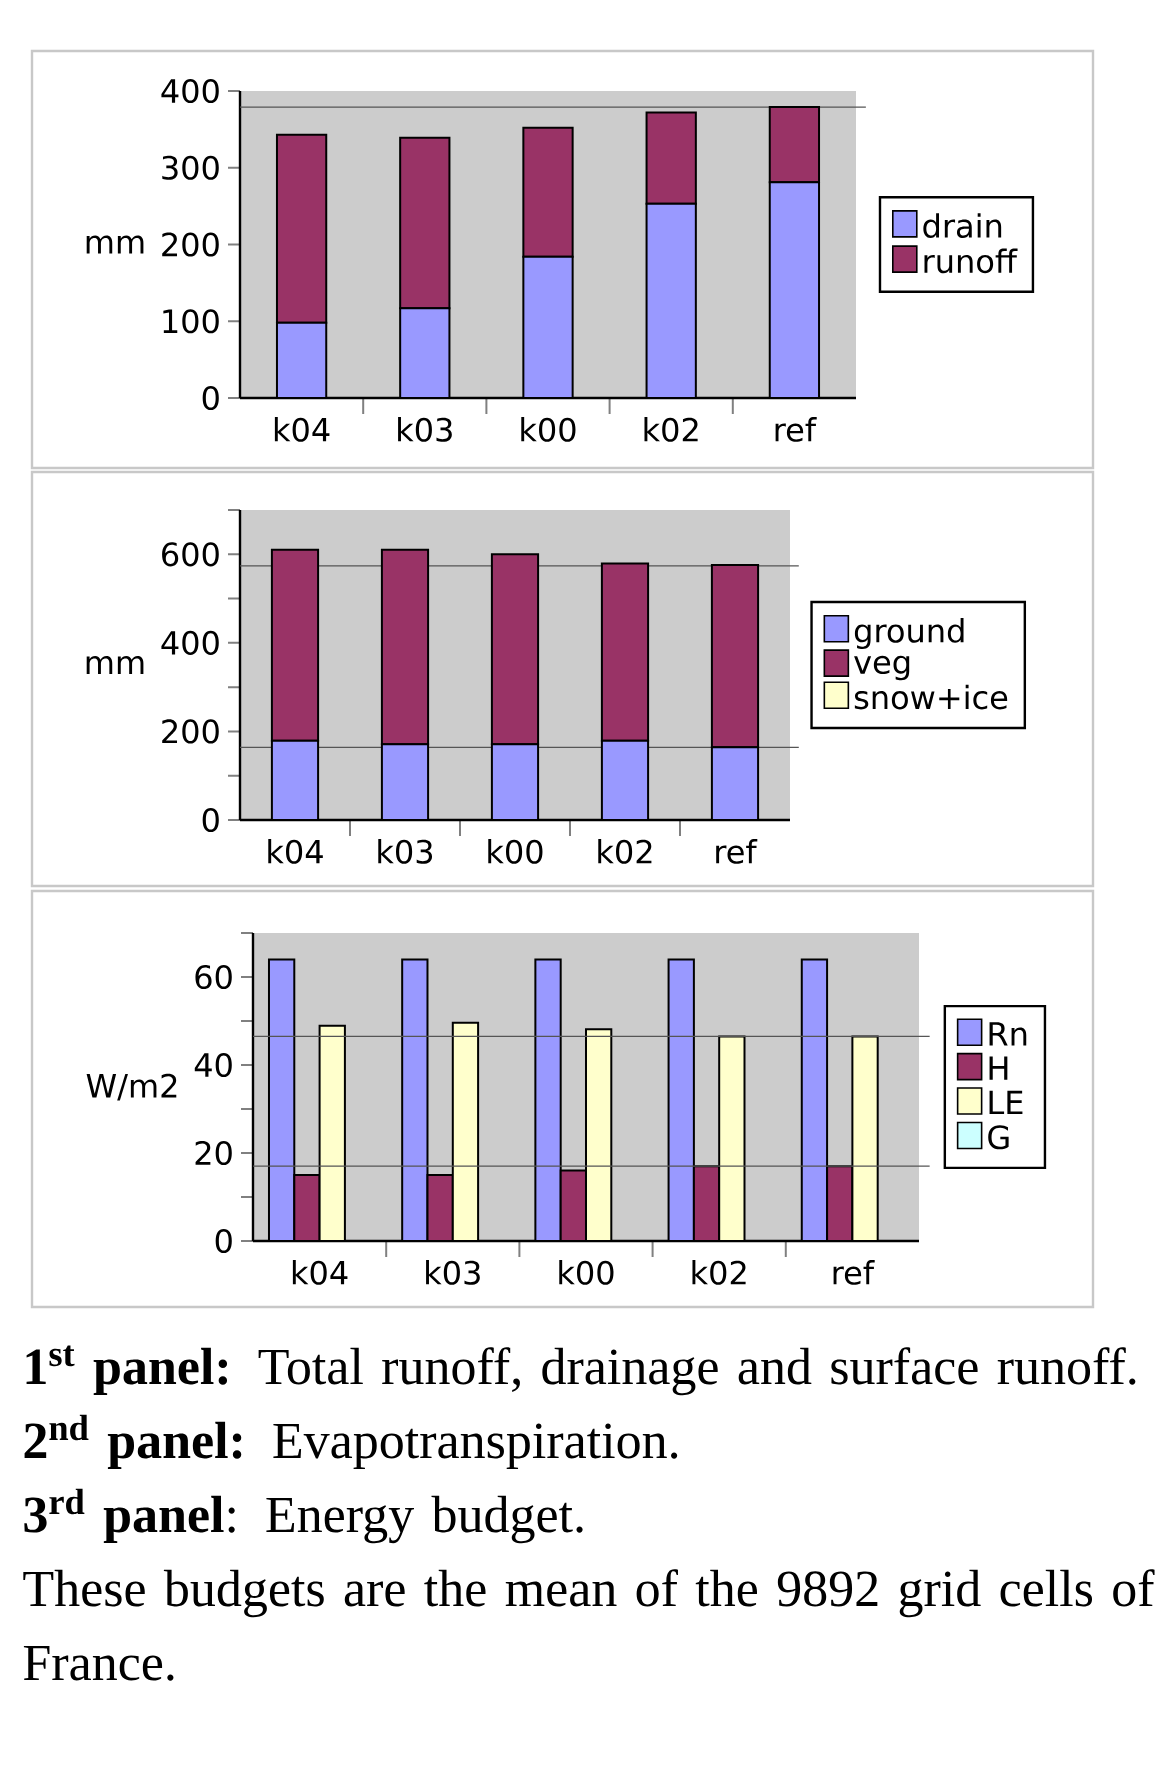 This screenshot has width=1176, height=1790. What do you see at coordinates (190, 167) in the screenshot?
I see `y-tick-label: 300` at bounding box center [190, 167].